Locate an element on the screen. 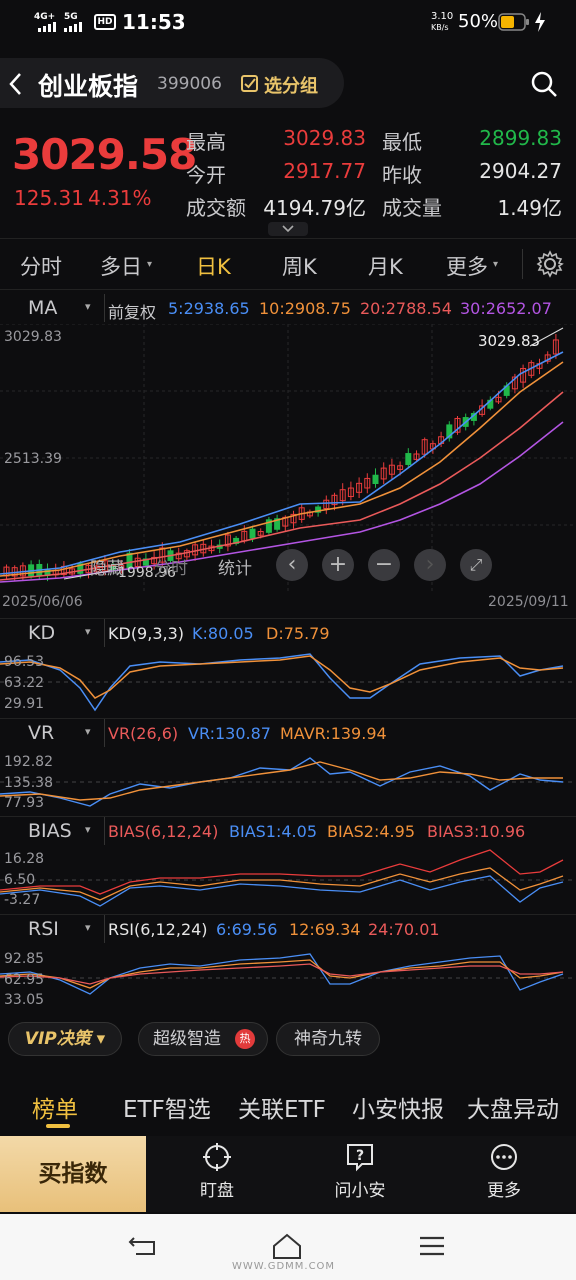 The width and height of the screenshot is (576, 1280). super-smart-label: 超级智造 is located at coordinates (187, 1039).